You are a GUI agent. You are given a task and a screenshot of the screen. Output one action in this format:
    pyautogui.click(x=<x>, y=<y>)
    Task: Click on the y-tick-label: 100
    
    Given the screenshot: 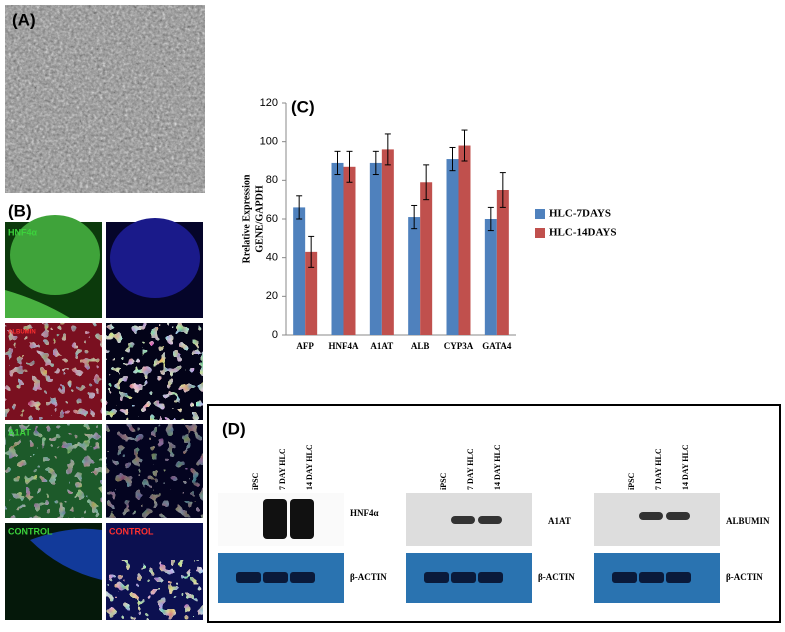 What is the action you would take?
    pyautogui.click(x=269, y=142)
    